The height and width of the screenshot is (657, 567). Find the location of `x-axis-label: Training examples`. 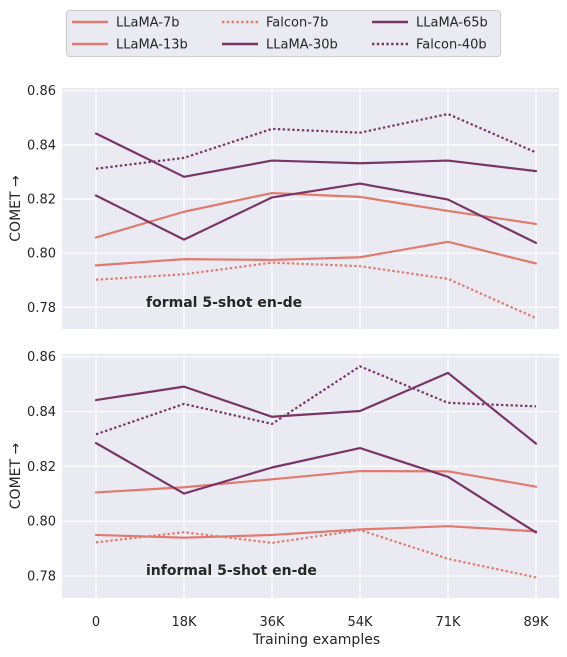

x-axis-label: Training examples is located at coordinates (316, 640).